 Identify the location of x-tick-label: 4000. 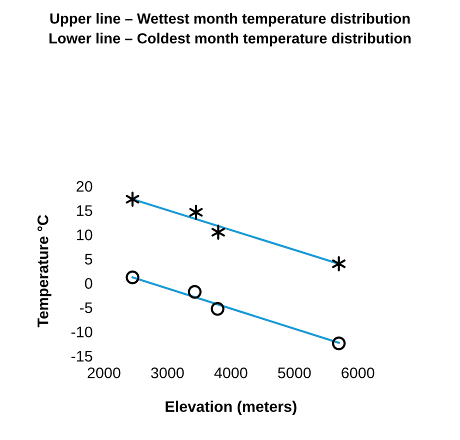
(231, 372).